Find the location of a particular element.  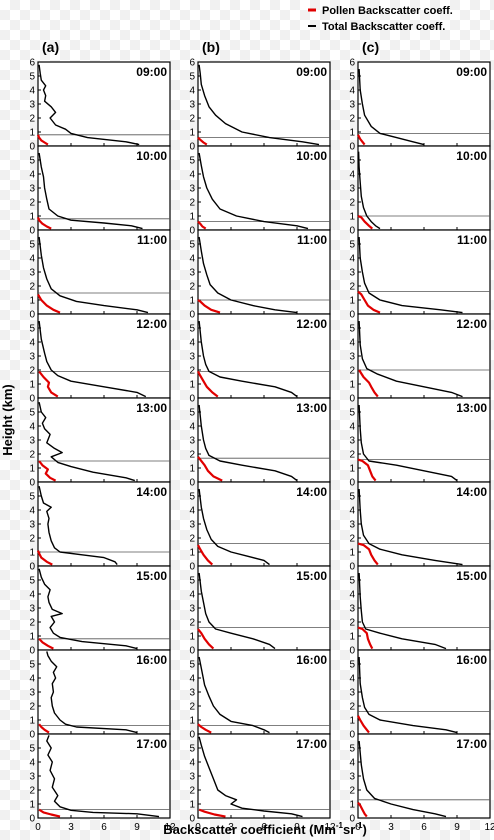

panel-a-0900: 0 1 2 3 4 5 6 09:00 is located at coordinates (100, 105).